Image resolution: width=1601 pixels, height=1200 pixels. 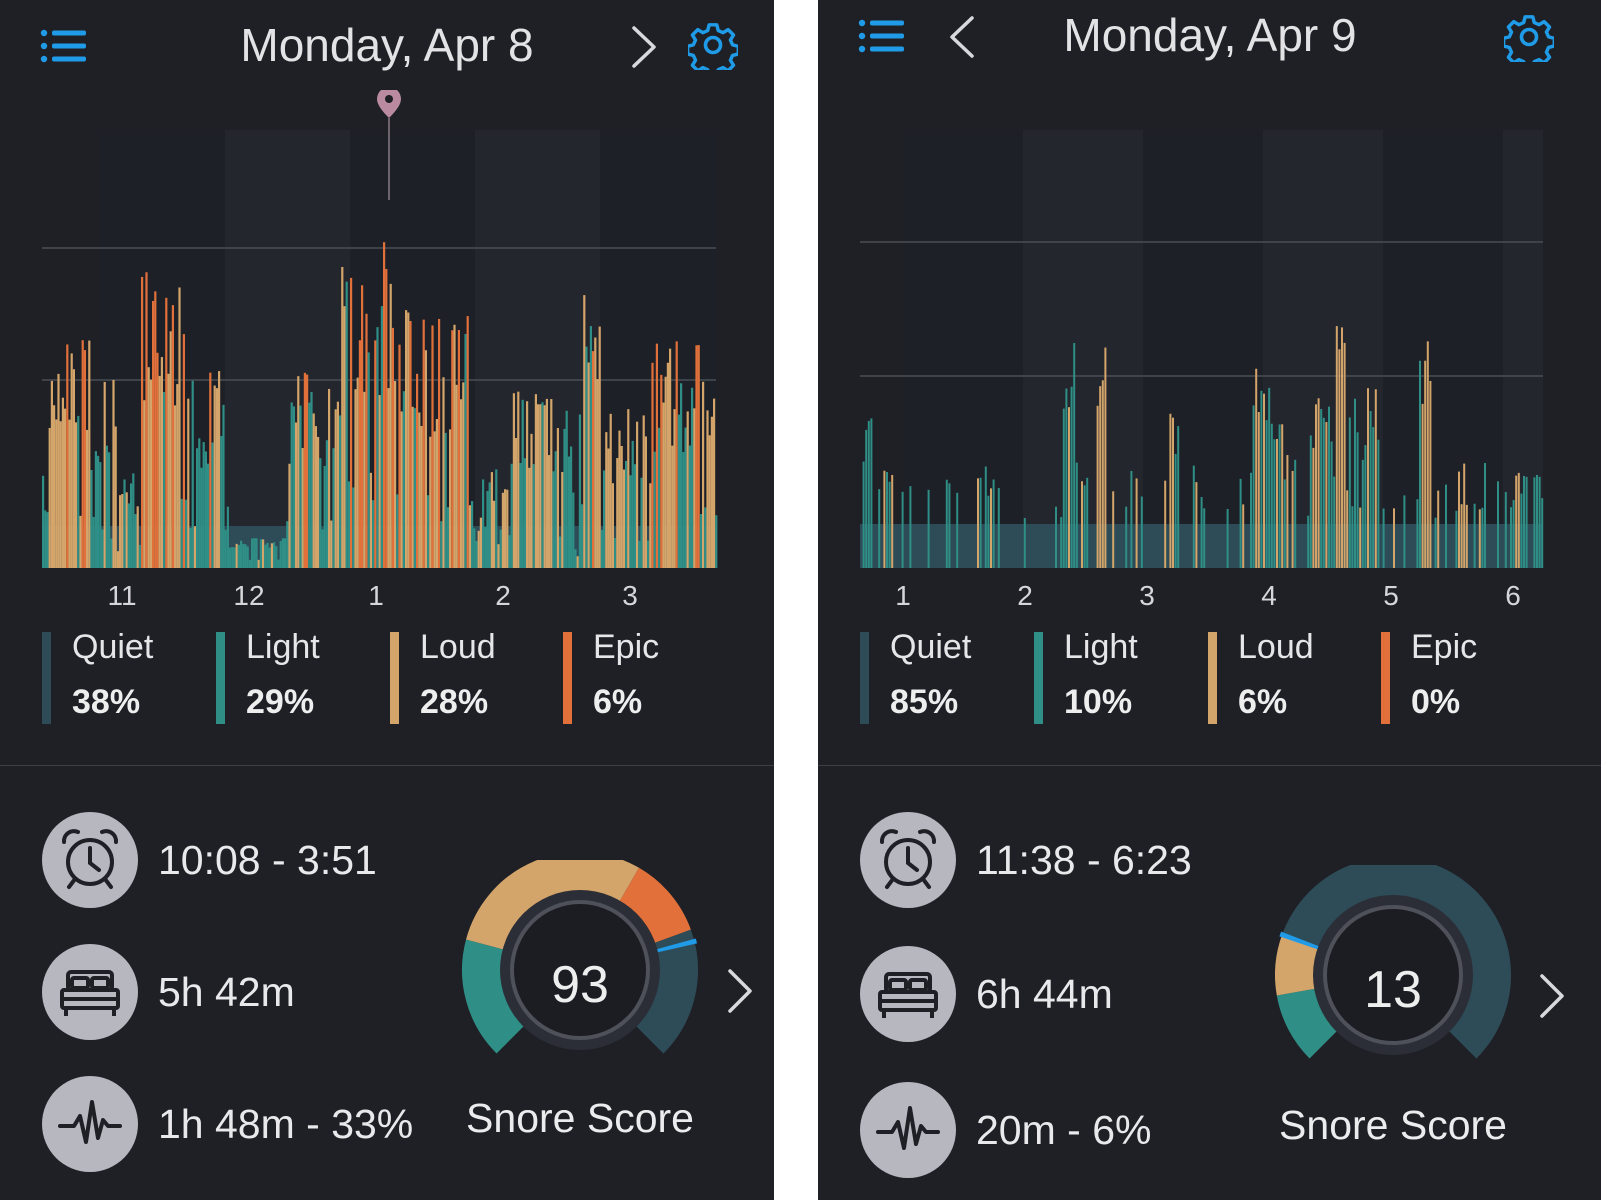 I want to click on location-pin-icon, so click(x=389, y=145).